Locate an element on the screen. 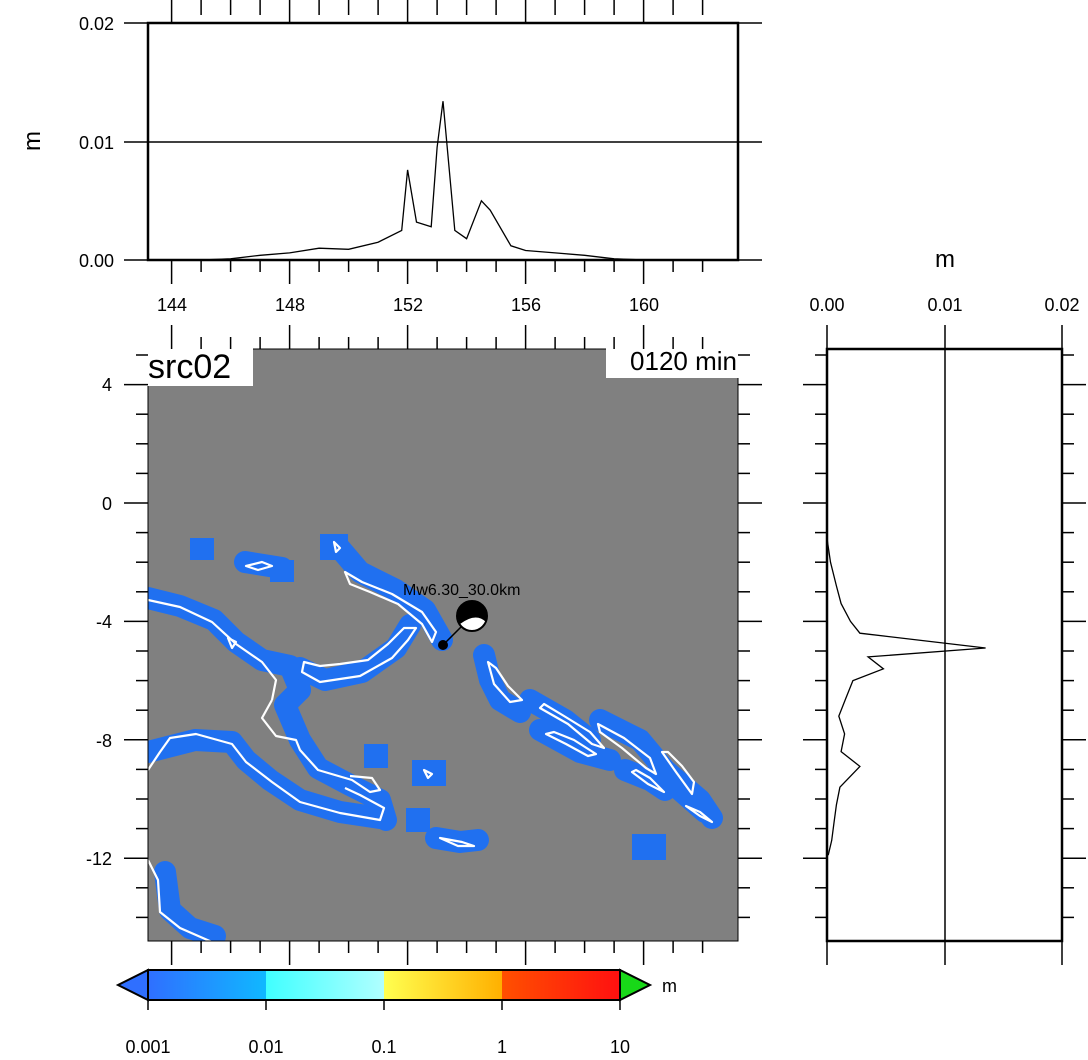  focal-mechanism-beachball is located at coordinates (472, 616).